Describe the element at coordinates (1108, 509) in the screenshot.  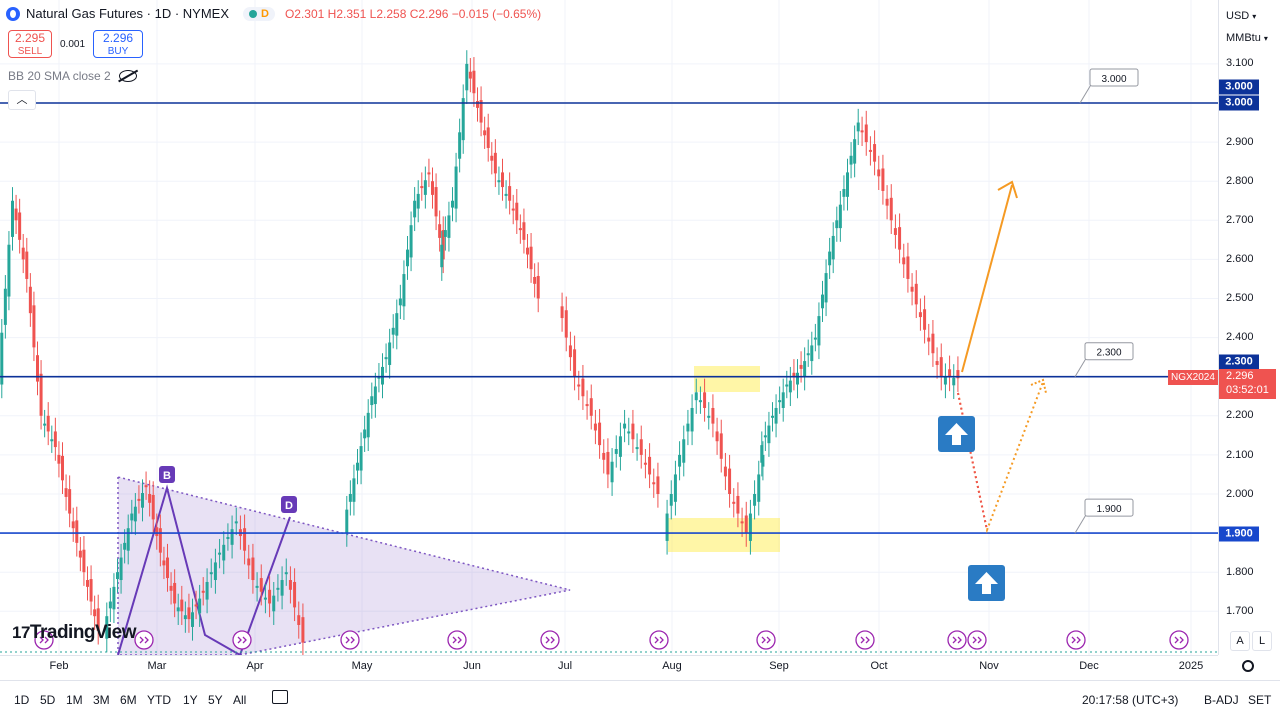
I see `level-callout-label: 1.900` at that location.